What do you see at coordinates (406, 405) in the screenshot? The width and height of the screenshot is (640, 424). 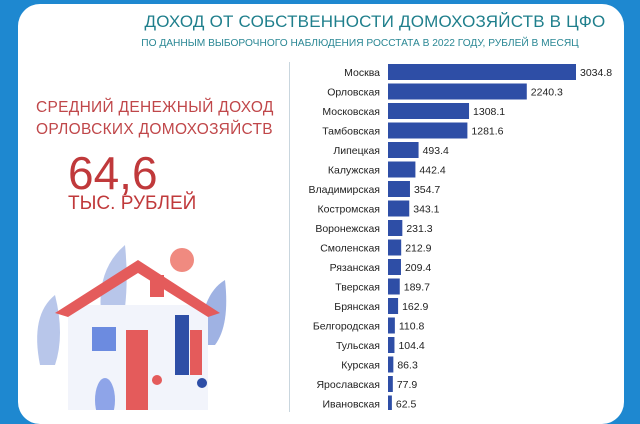 I see `value-label: 62.5` at bounding box center [406, 405].